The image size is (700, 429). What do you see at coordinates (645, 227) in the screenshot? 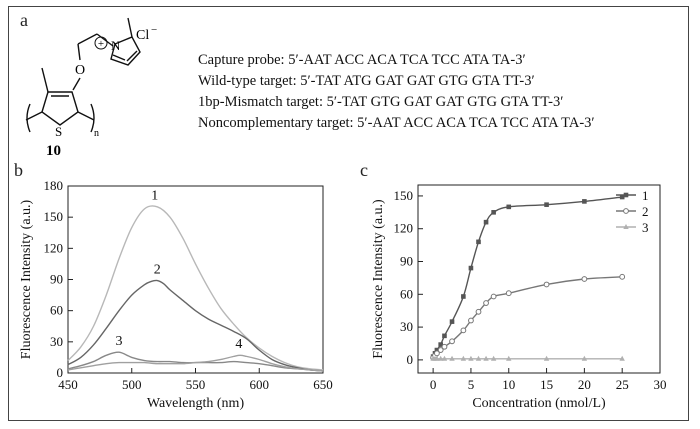
I see `legend-label-3: 3` at bounding box center [645, 227].